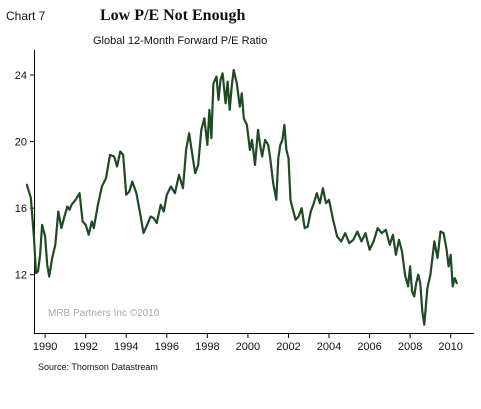 This screenshot has width=481, height=409. What do you see at coordinates (21, 143) in the screenshot?
I see `y-tick-label: 20` at bounding box center [21, 143].